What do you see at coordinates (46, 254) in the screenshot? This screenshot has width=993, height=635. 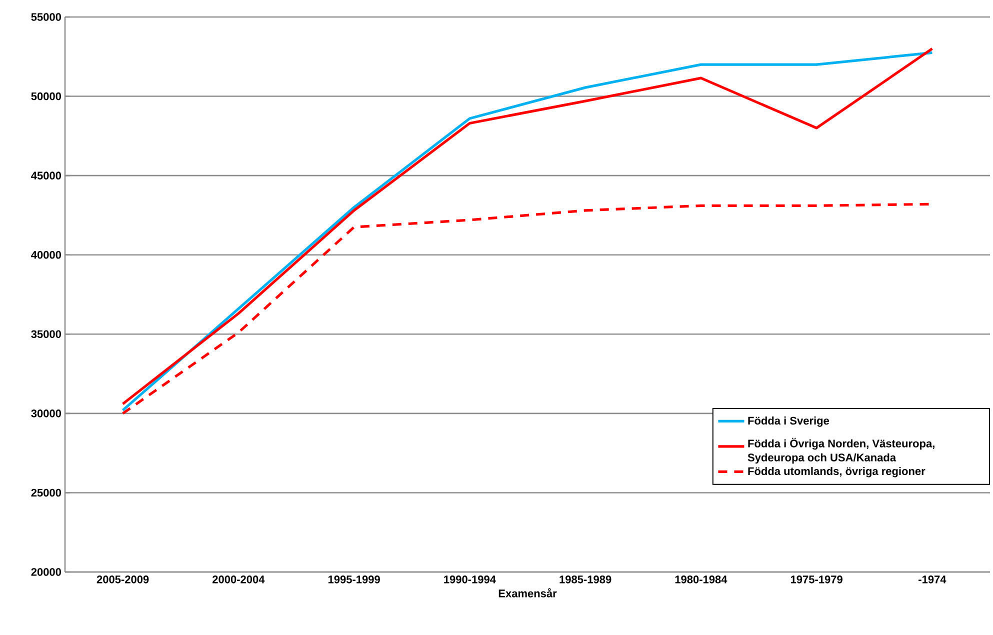 I see `y-tick-label: 40000` at bounding box center [46, 254].